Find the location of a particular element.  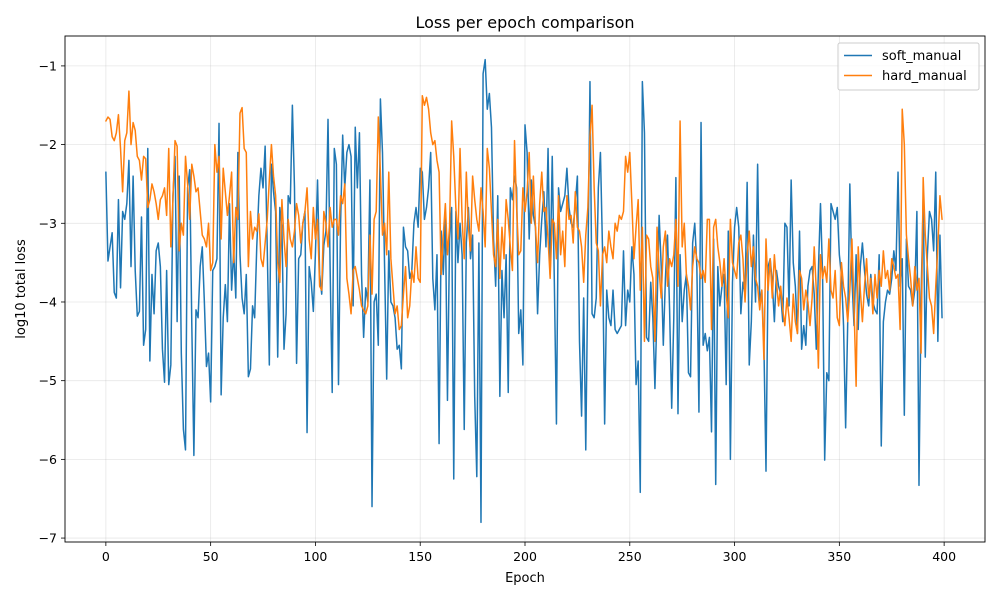

x-tick-label: 350 is located at coordinates (839, 556).